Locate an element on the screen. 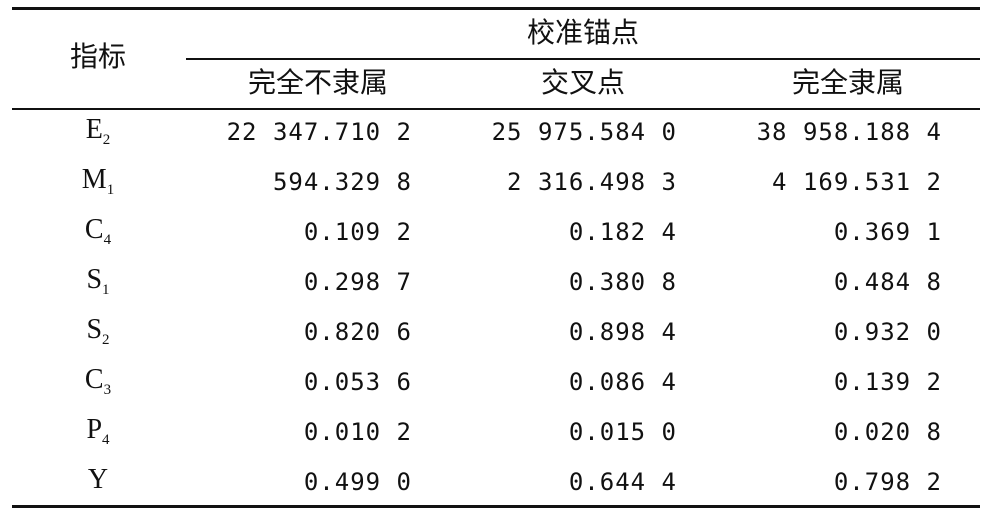 This screenshot has height=512, width=992. bottom-rule is located at coordinates (496, 506).